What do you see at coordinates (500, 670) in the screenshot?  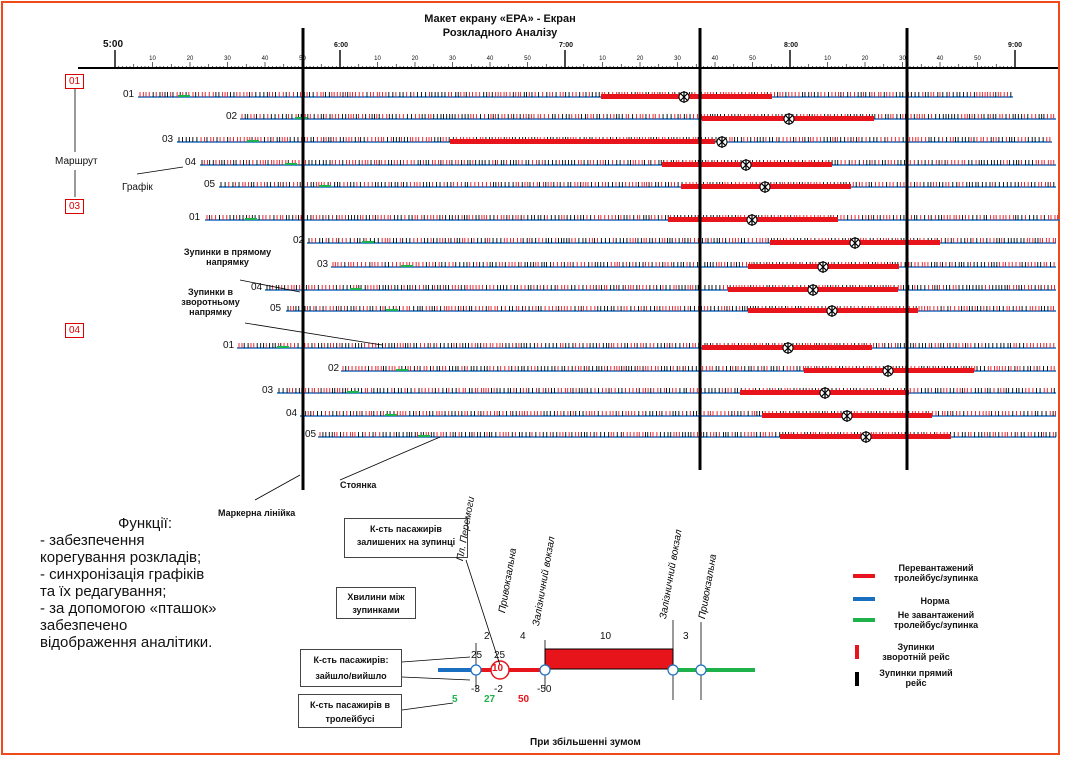 I see `zoom-bubble` at bounding box center [500, 670].